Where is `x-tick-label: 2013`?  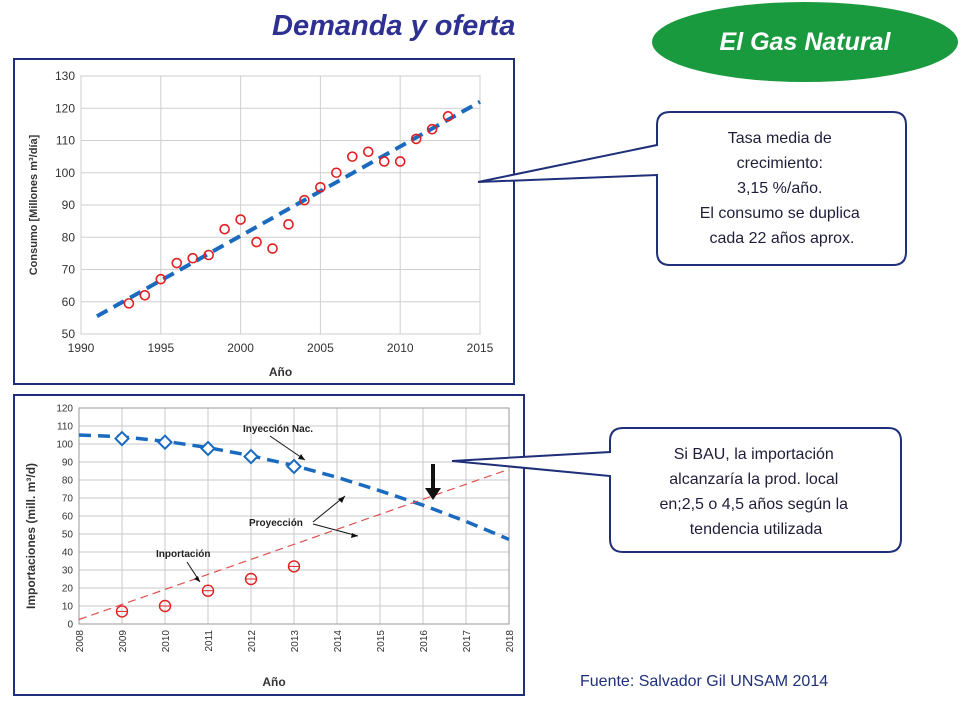
x-tick-label: 2013 is located at coordinates (295, 641).